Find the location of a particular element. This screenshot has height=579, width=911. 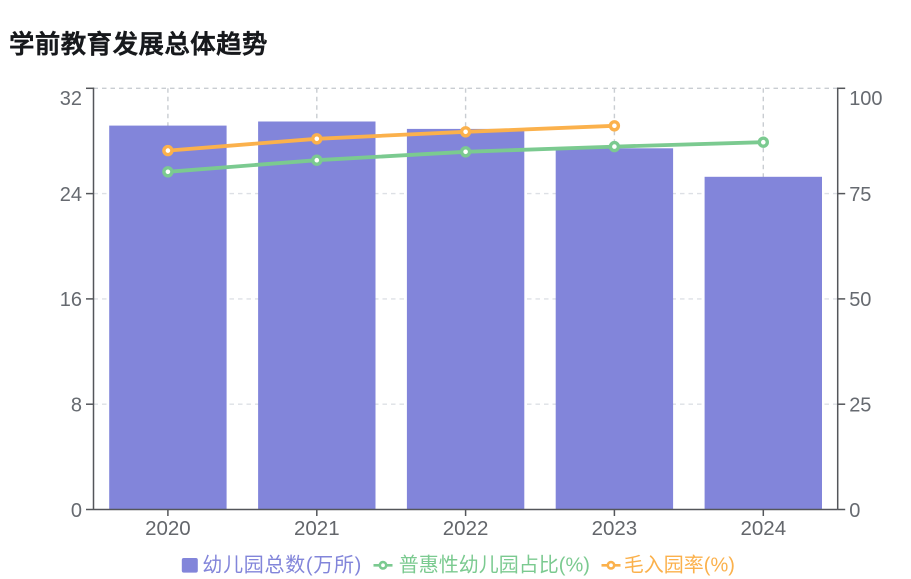

svg-text: 普惠性幼儿园占比(%) is located at coordinates (494, 563).